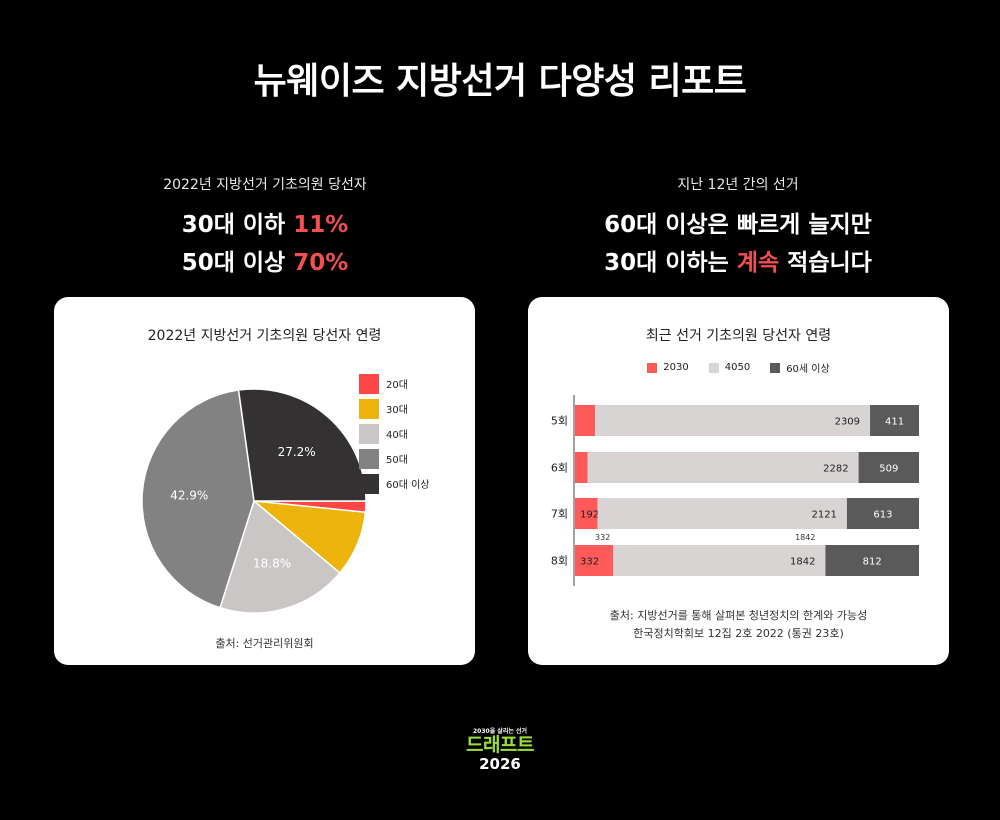  Describe the element at coordinates (397, 460) in the screenshot. I see `pie-legend-label-3: 50대` at that location.